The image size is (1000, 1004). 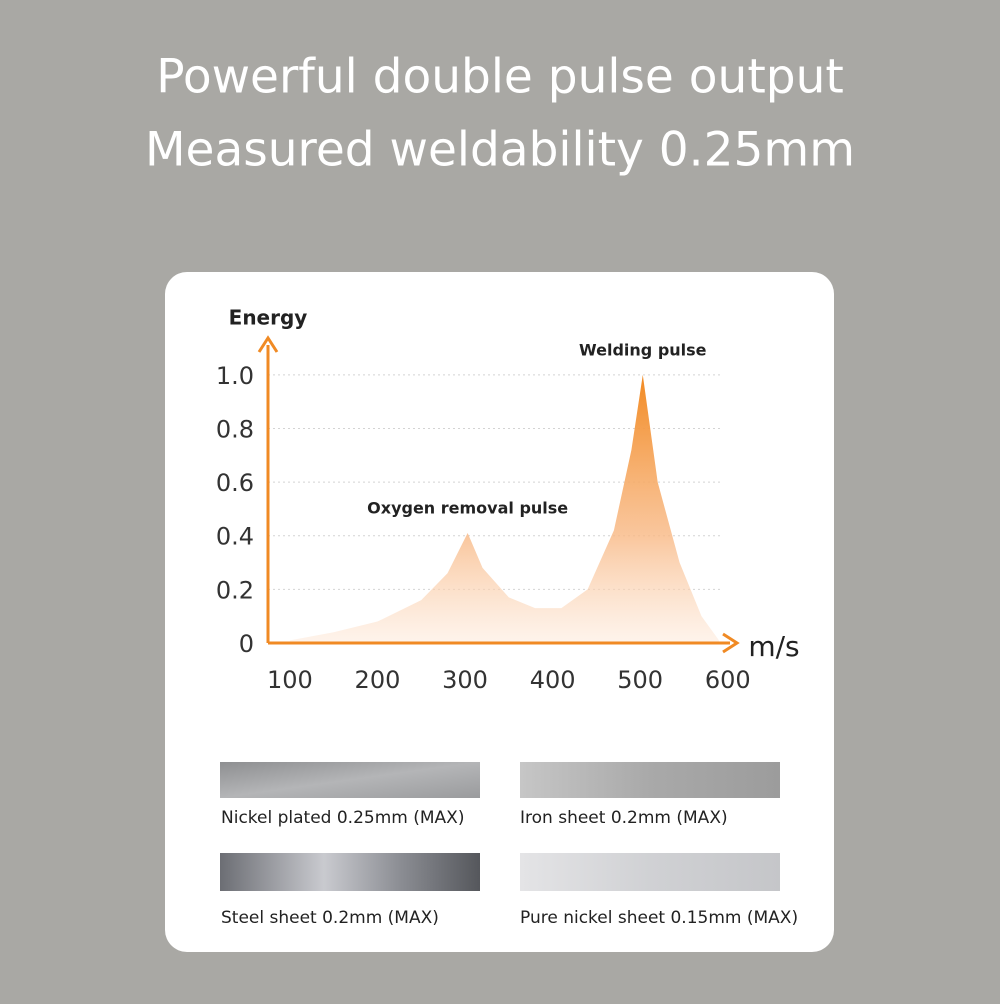 I want to click on area, so click(x=504, y=508).